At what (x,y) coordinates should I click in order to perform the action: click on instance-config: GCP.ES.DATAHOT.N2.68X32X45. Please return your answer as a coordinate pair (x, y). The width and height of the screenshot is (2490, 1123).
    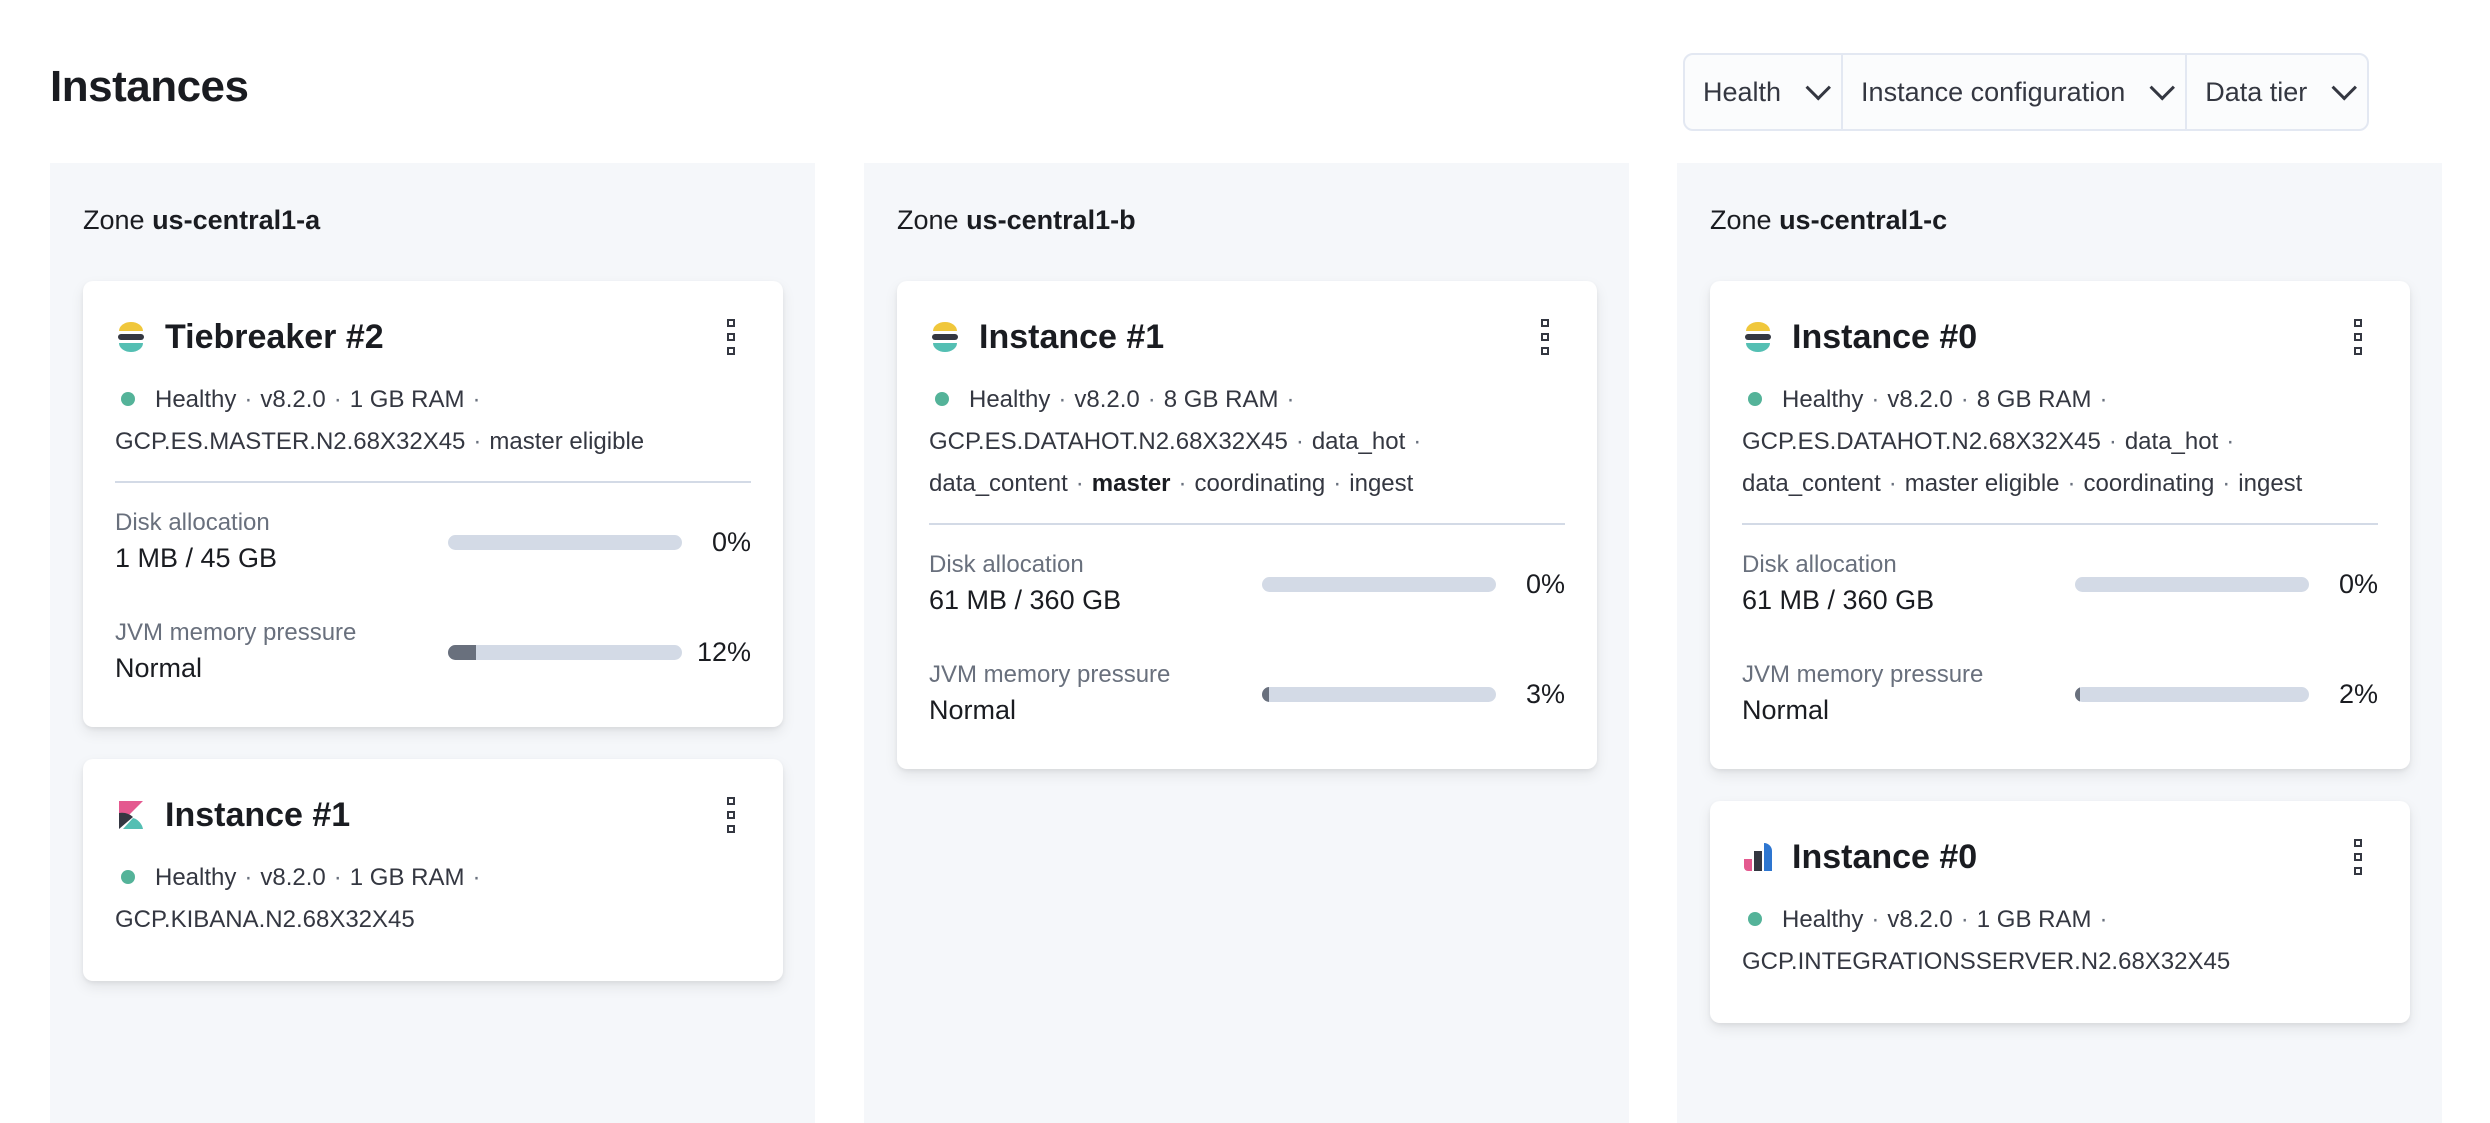
    Looking at the image, I should click on (1921, 441).